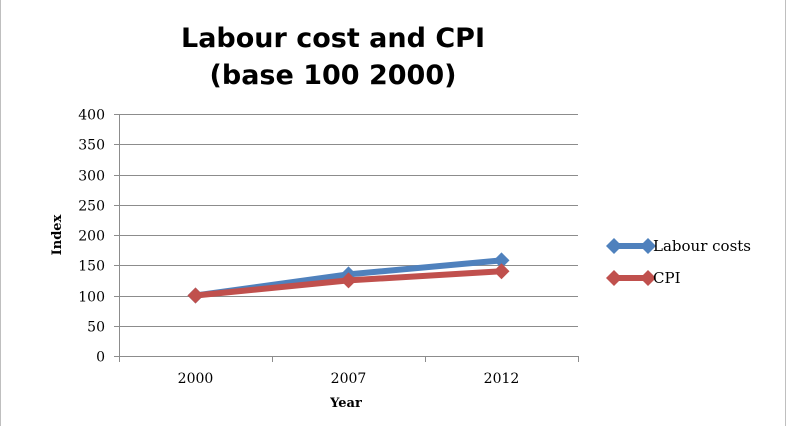 This screenshot has height=426, width=786. I want to click on y-tick-label: 100, so click(91, 298).